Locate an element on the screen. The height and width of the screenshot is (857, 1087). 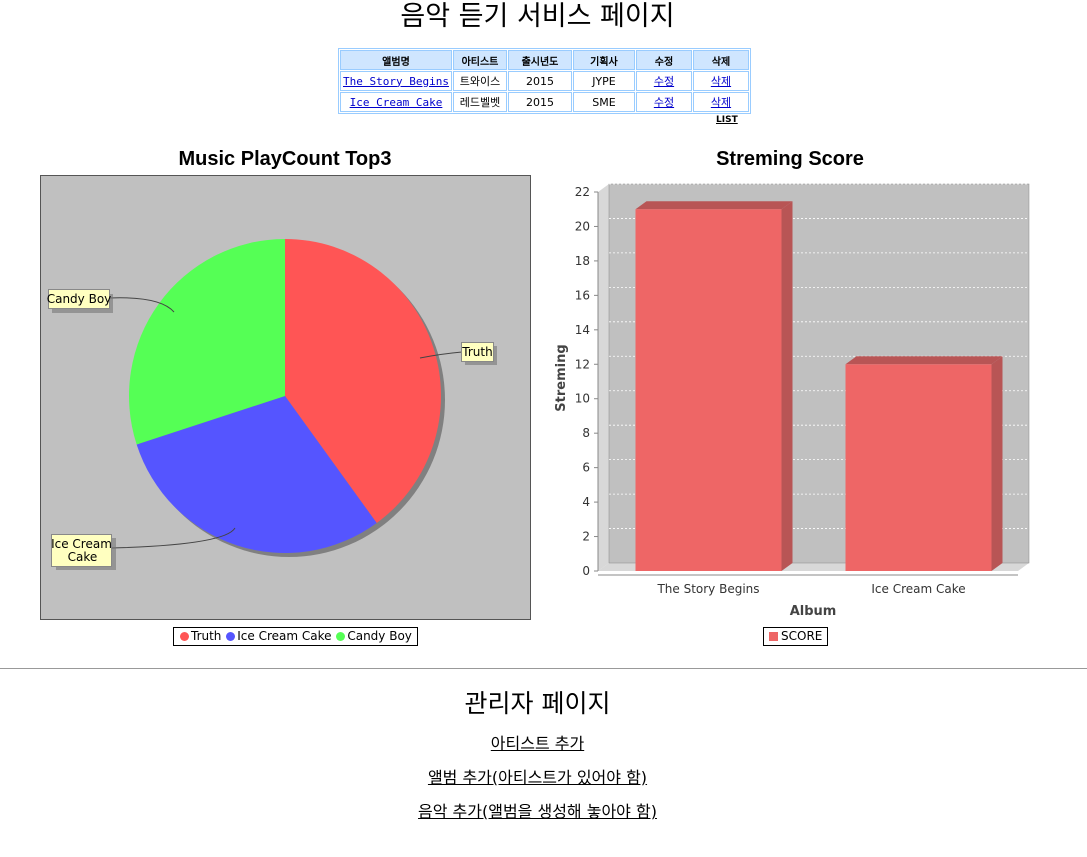
agency-cell: SME is located at coordinates (603, 102).